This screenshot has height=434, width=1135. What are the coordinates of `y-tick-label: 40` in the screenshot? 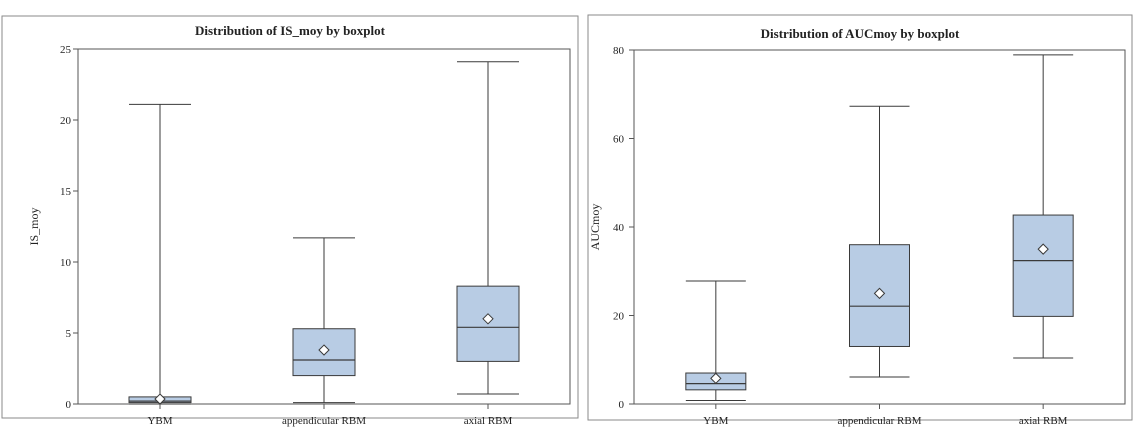 It's located at (619, 228).